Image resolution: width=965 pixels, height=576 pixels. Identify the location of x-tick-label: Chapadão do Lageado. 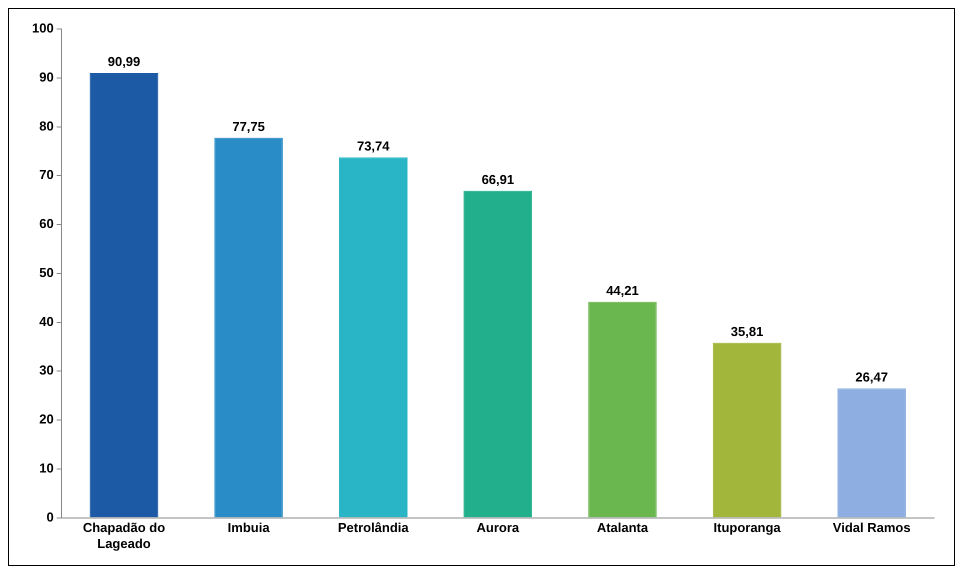
(124, 535).